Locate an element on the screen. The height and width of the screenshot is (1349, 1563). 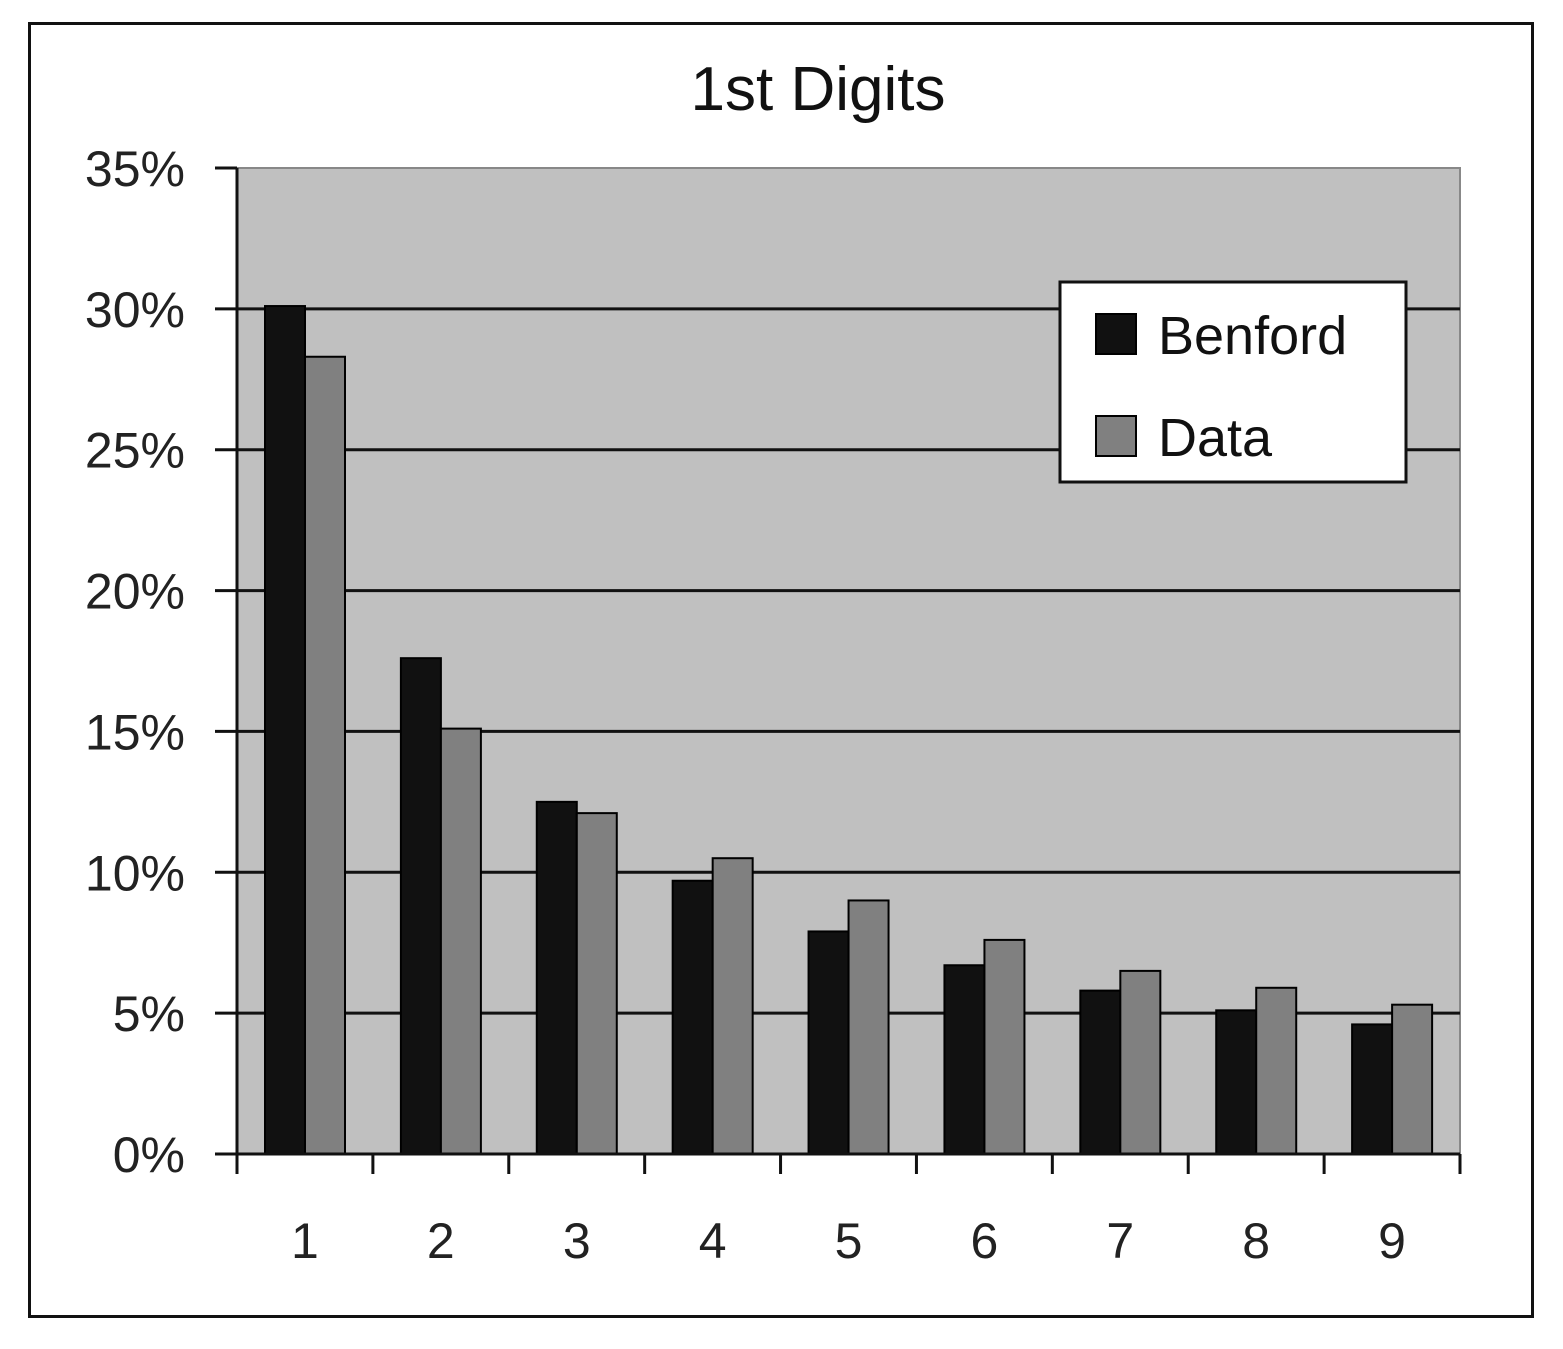
y-tick-label: 30% is located at coordinates (135, 310).